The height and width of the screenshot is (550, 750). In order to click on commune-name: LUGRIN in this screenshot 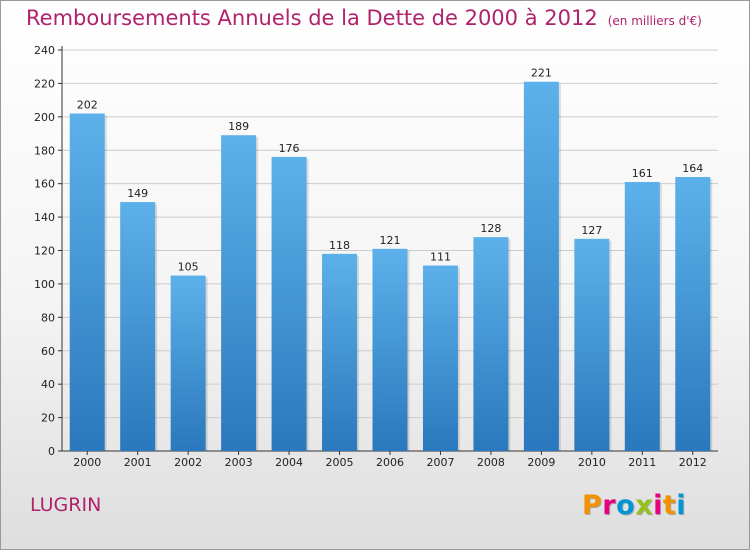, I will do `click(66, 505)`.